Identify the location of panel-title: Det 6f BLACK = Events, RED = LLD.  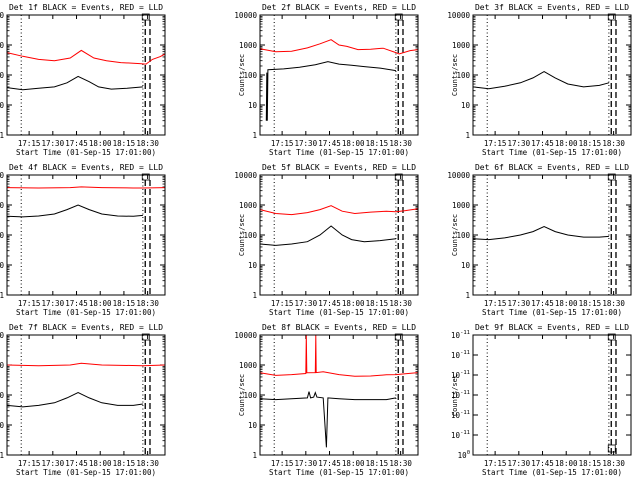
(552, 167).